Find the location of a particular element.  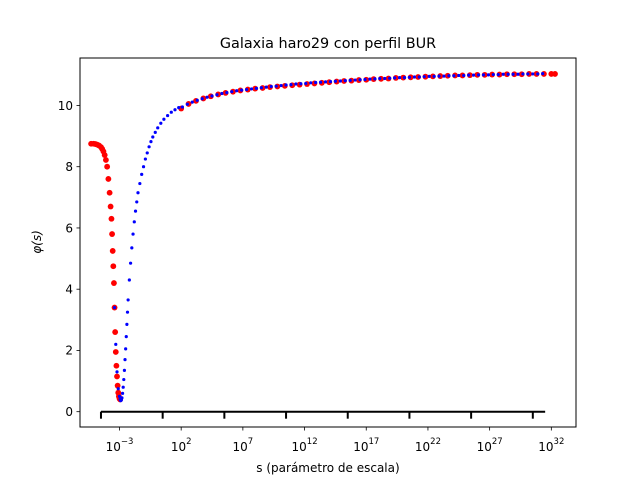

x-tick-label-3: 10¹² is located at coordinates (305, 445).